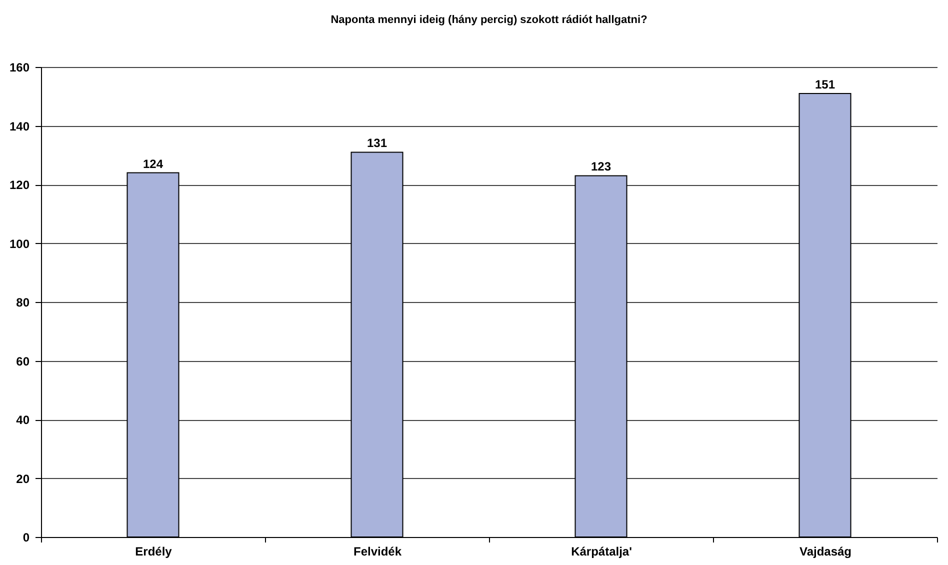  I want to click on y-tick-label: 0, so click(26, 537).